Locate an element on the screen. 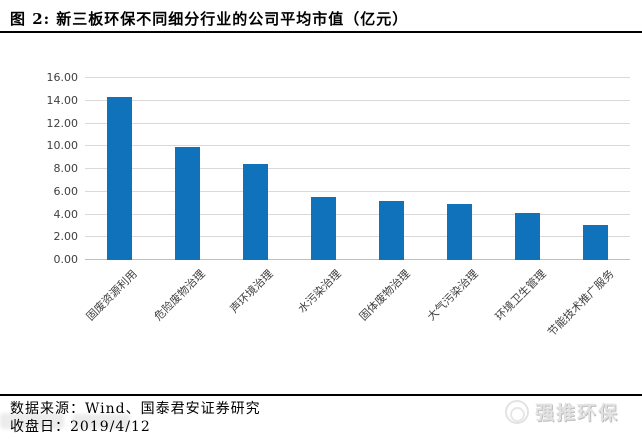  footer-divider is located at coordinates (321, 395).